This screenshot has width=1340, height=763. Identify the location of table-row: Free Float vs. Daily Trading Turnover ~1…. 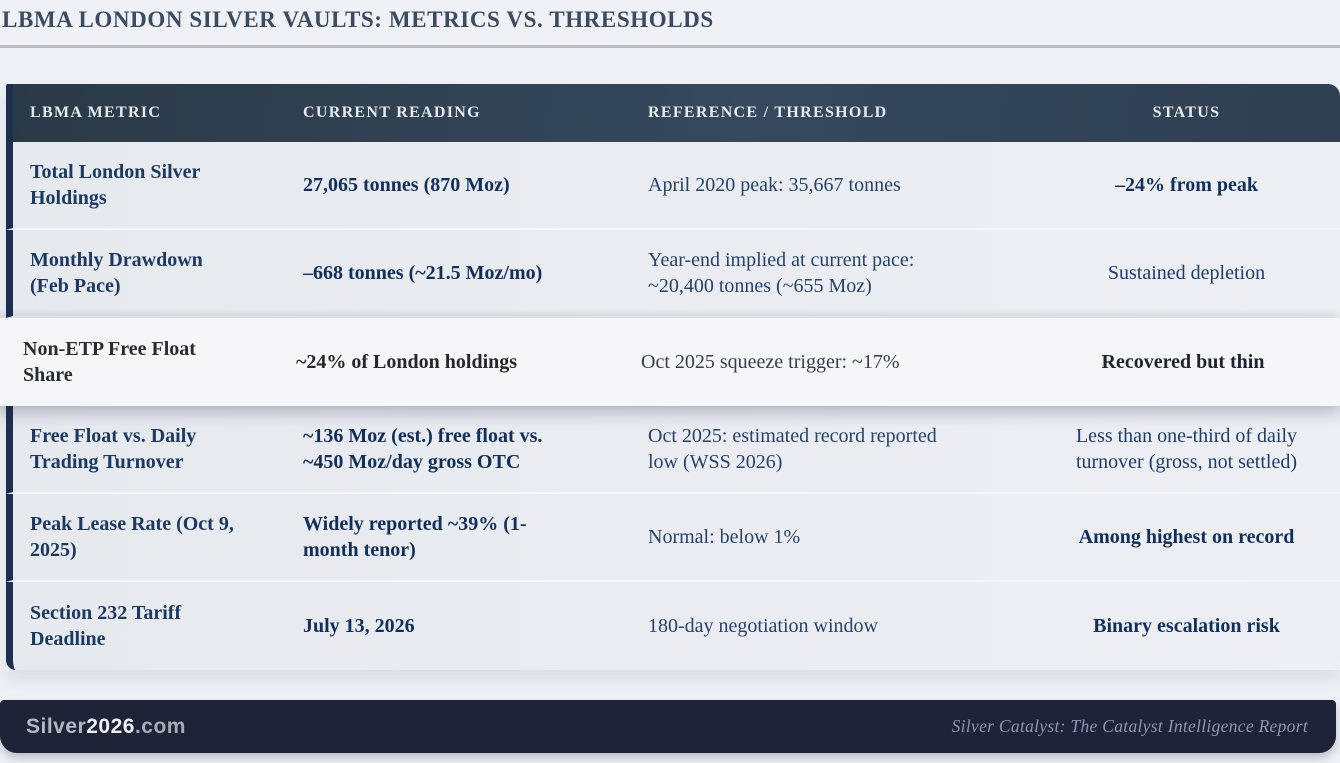
(673, 450).